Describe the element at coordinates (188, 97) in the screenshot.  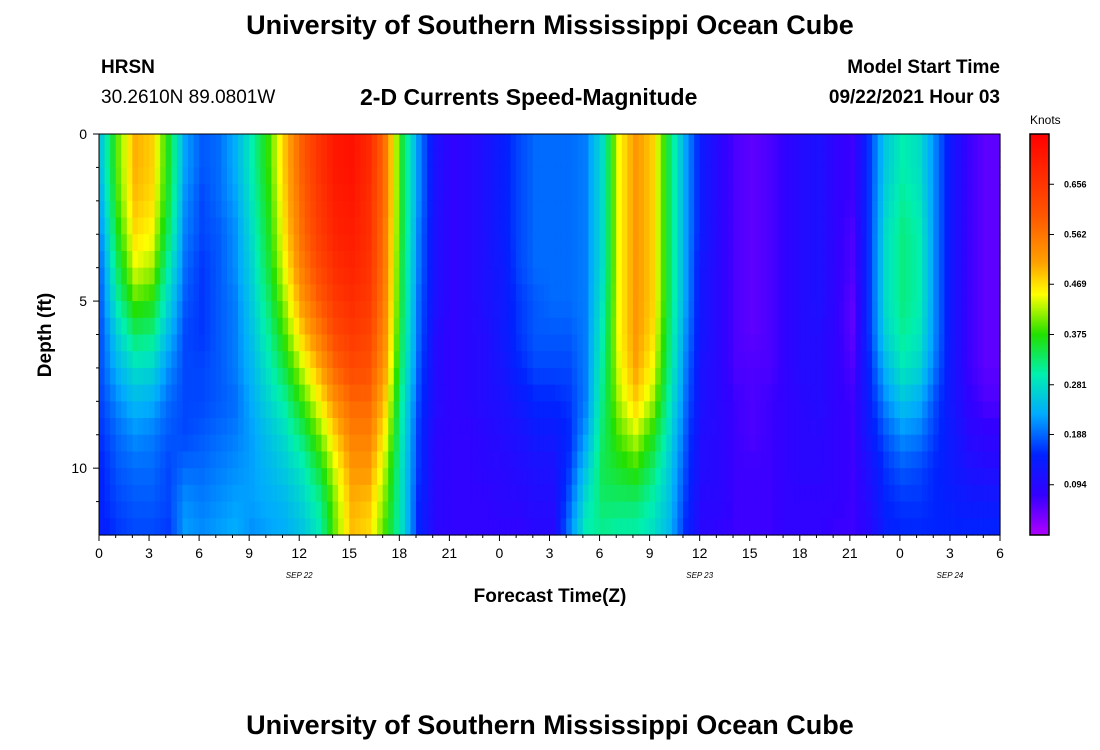
I see `station-coordinates: 30.2610N 89.0801W` at that location.